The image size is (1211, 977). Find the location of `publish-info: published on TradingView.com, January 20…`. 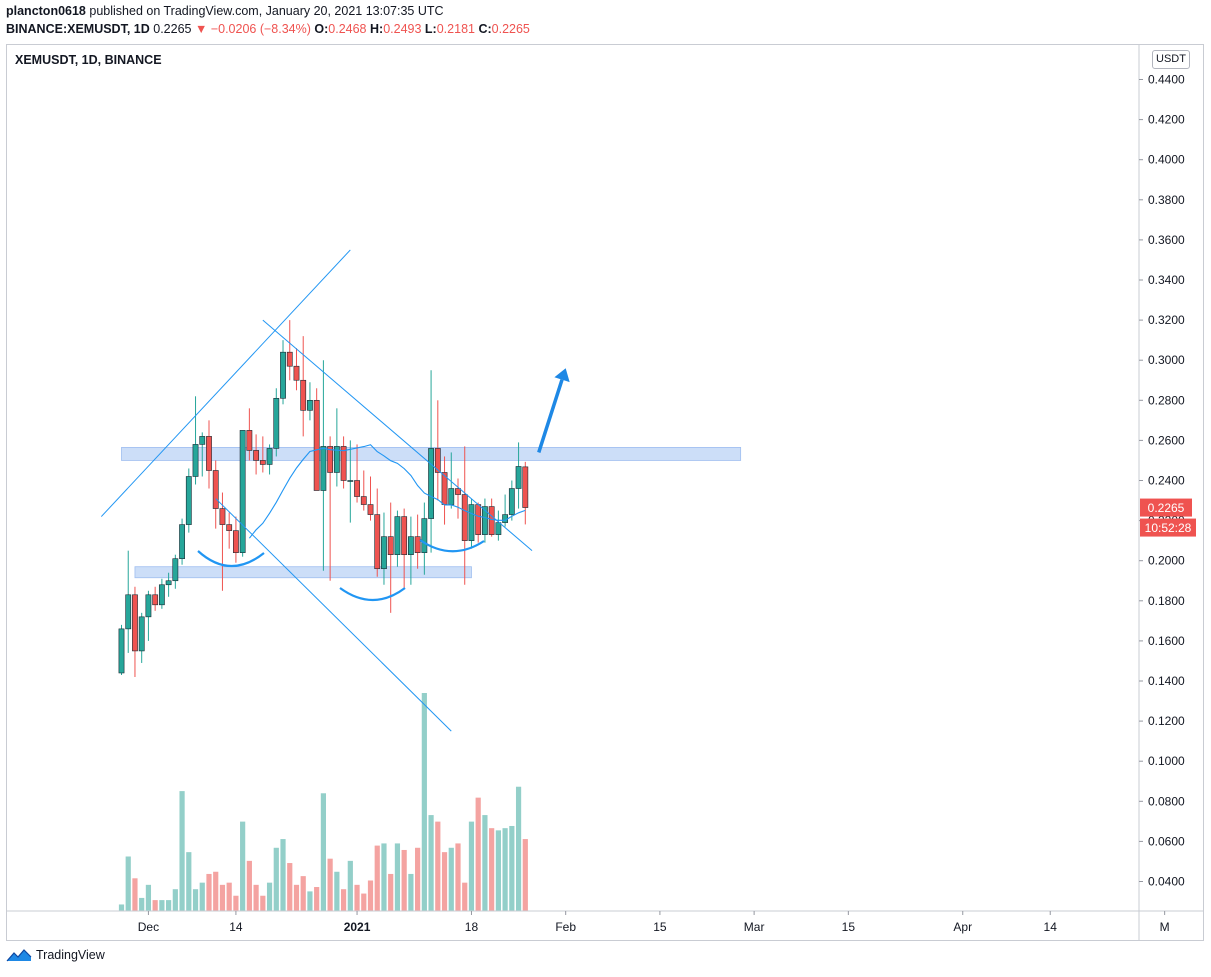

publish-info: published on TradingView.com, January 20… is located at coordinates (266, 11).